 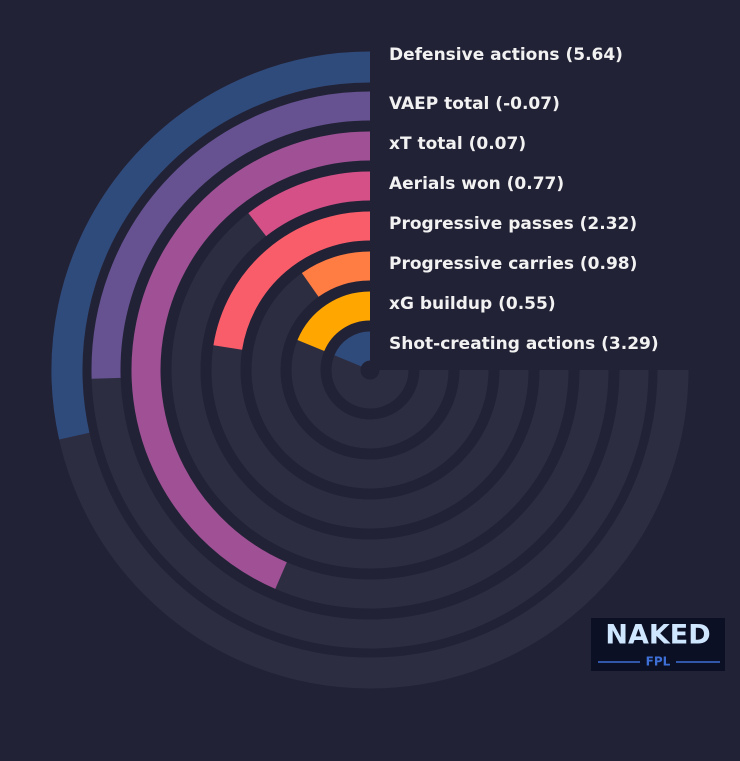 I want to click on bar-label: Progressive passes (2.32), so click(x=513, y=224).